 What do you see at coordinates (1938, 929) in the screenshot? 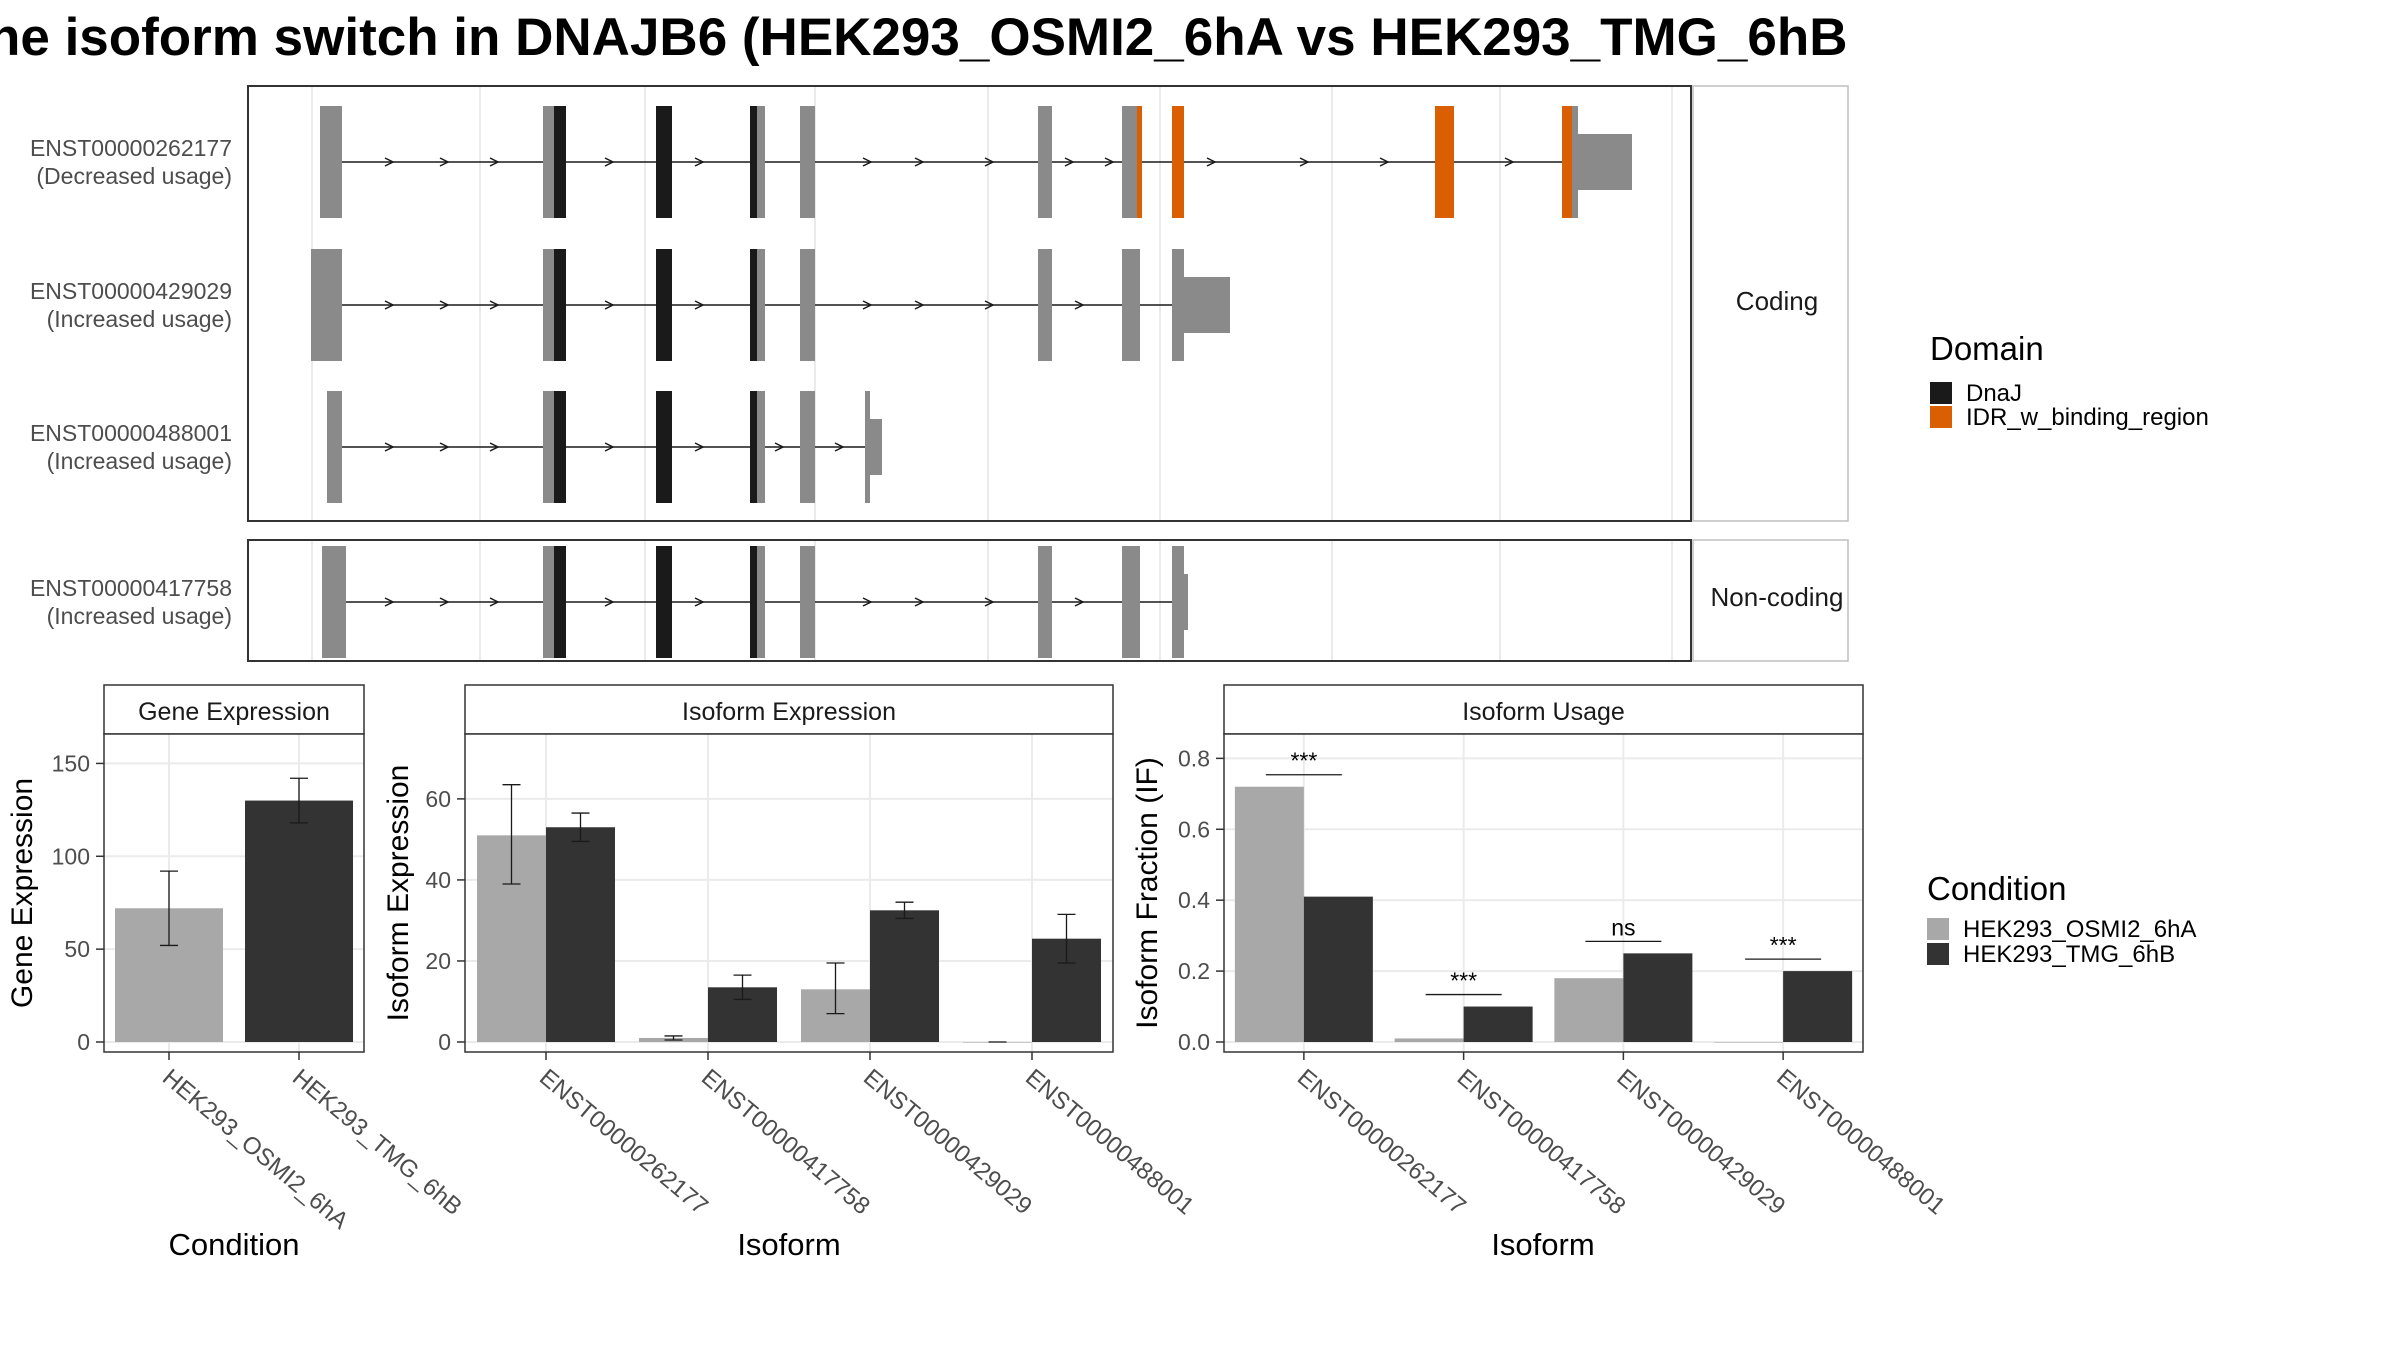
I see `condition-legend-key-osmi2` at bounding box center [1938, 929].